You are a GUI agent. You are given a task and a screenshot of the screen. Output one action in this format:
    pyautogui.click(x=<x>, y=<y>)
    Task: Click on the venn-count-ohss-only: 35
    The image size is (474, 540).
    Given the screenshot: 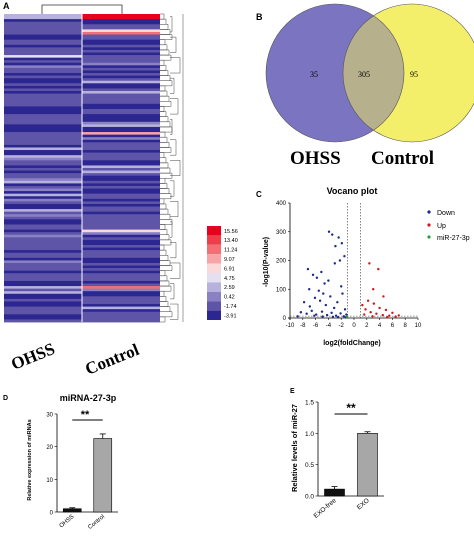 What is the action you would take?
    pyautogui.click(x=314, y=74)
    